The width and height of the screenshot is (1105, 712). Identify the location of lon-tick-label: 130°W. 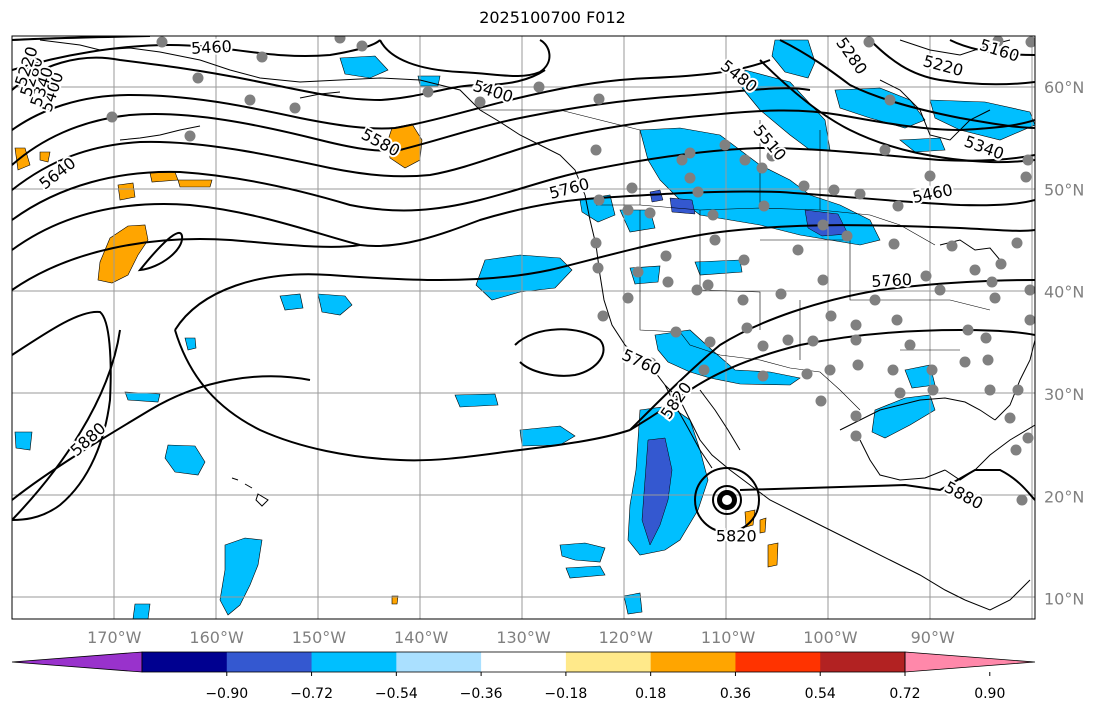
(523, 637).